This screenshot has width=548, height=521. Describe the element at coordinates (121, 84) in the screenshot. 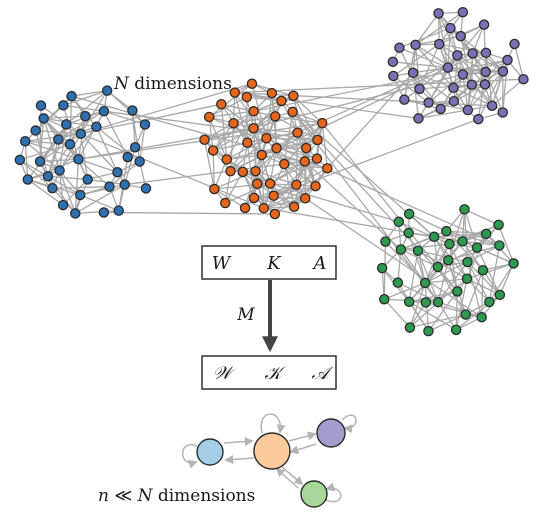

I see `high-dim-variable: N` at that location.